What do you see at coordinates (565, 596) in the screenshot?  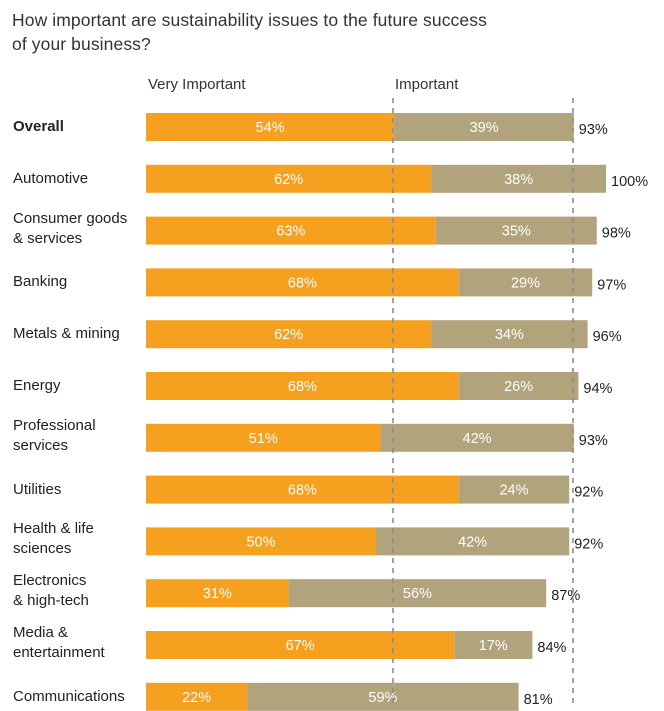 I see `data-label-total: 87%` at bounding box center [565, 596].